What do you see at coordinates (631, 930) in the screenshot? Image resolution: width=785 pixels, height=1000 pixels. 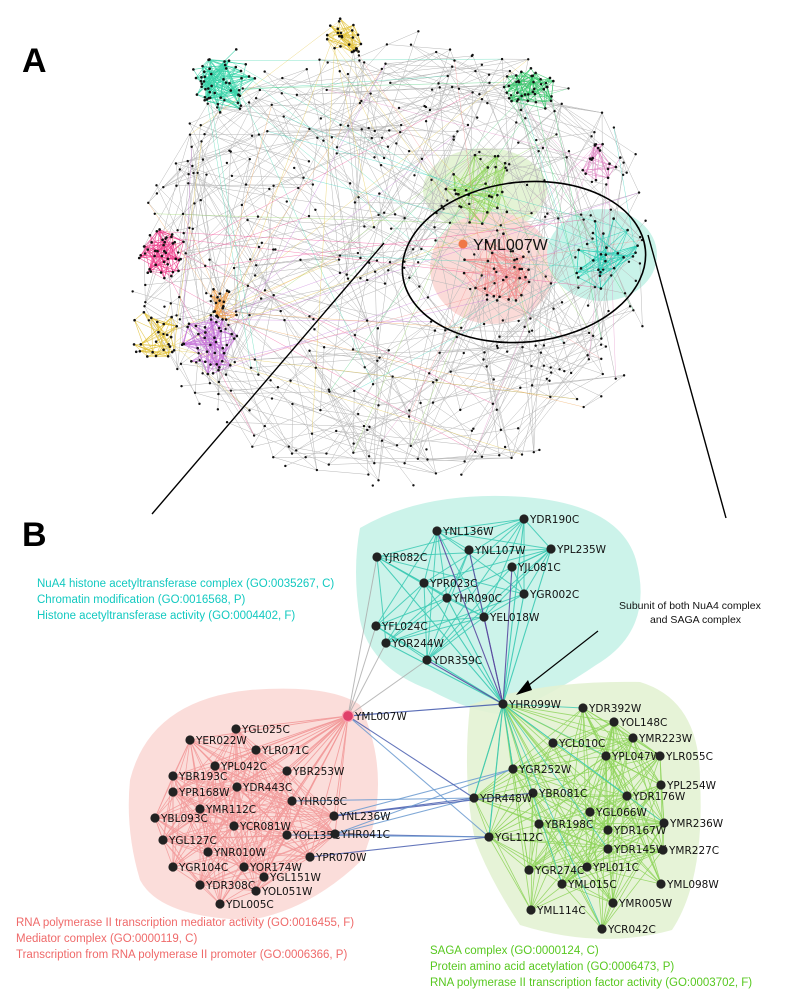 I see `protein-node-label: YCR042C` at bounding box center [631, 930].